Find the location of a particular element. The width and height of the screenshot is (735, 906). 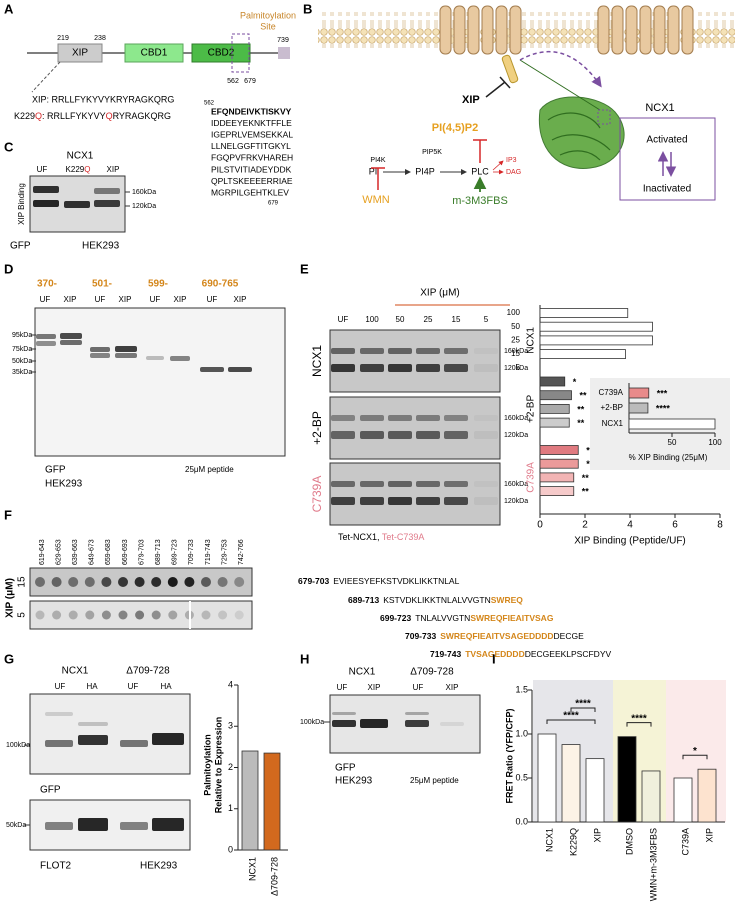

x-tick-label: 50 is located at coordinates (672, 442).